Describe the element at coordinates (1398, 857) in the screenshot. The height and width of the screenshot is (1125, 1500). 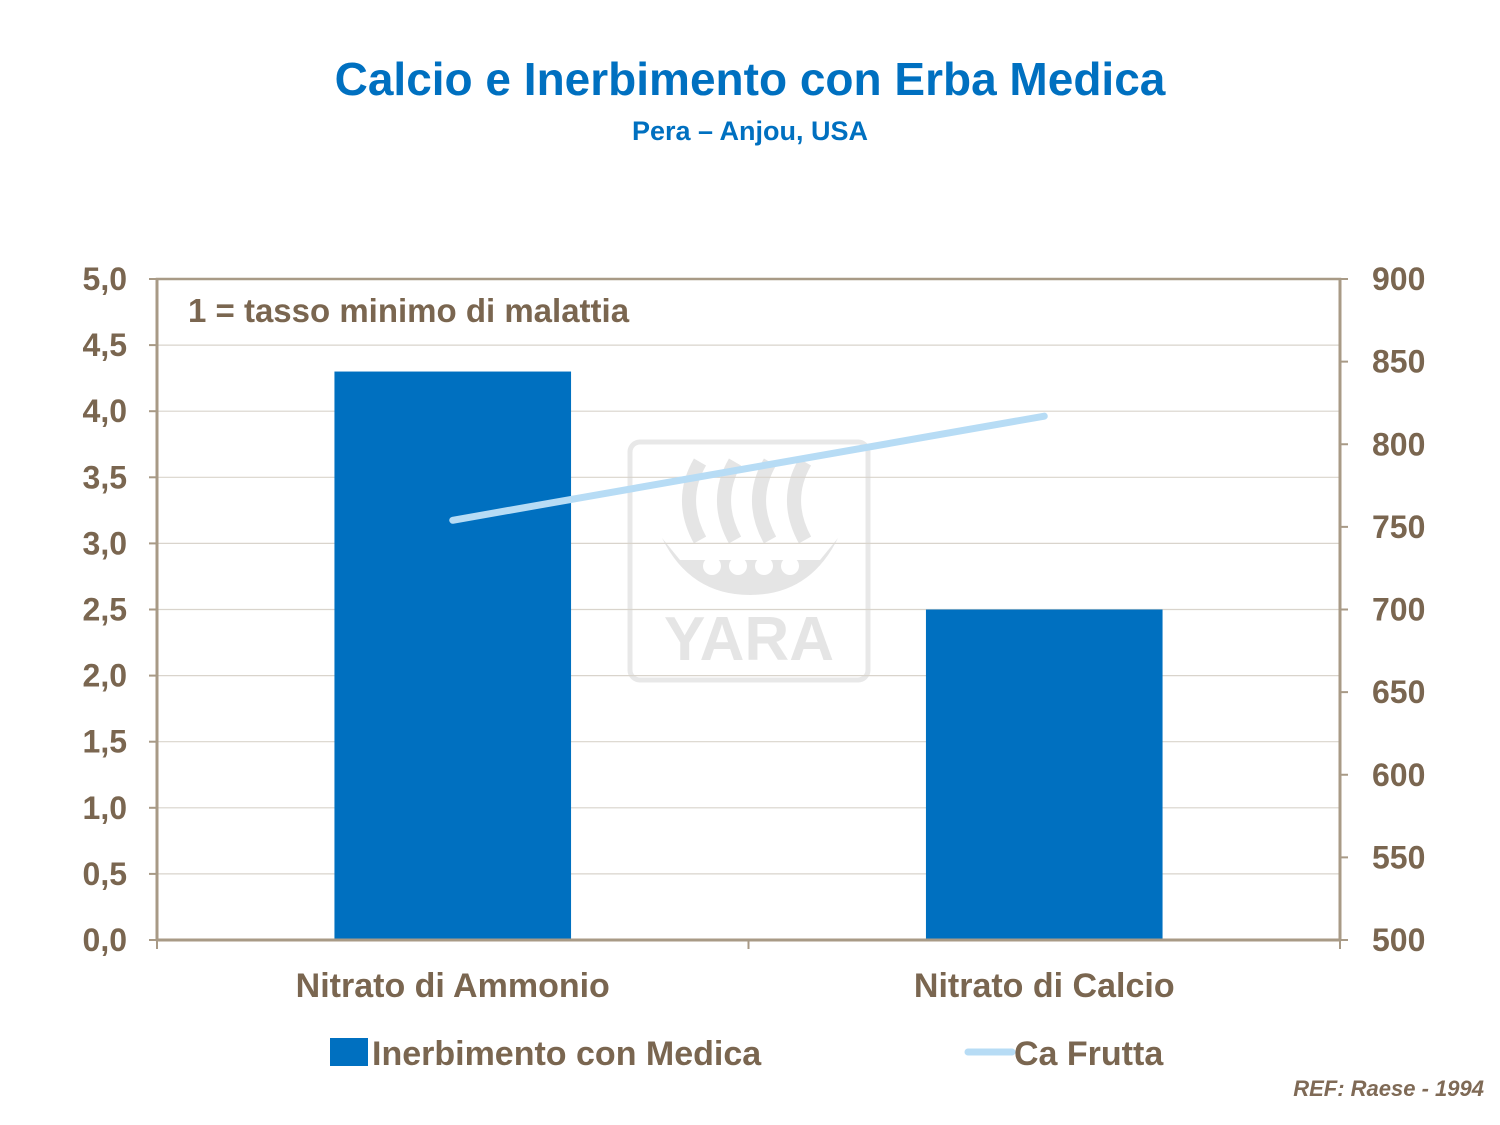
I see `right-tick-label: 550` at that location.